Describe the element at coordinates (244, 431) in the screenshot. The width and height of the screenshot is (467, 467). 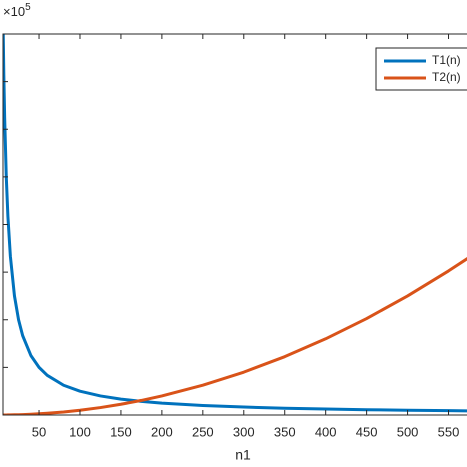
I see `x-tick-label: 300` at that location.